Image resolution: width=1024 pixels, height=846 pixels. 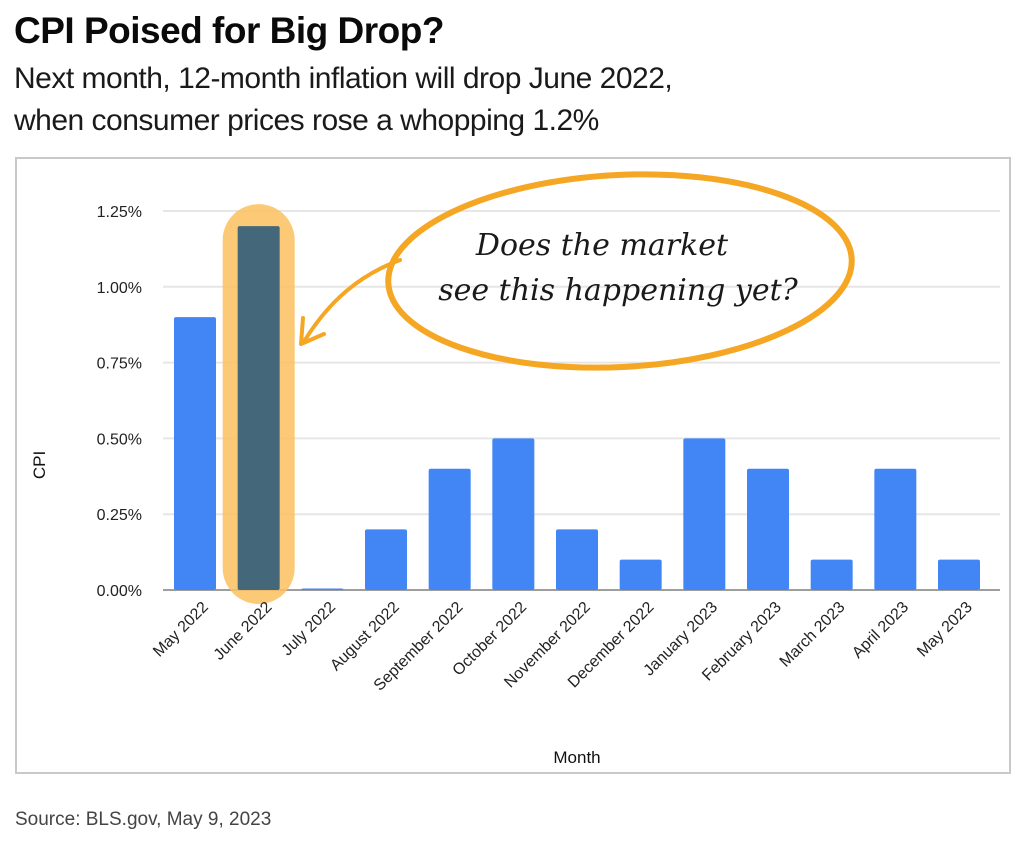 I want to click on y-tick-label: 0.00%, so click(x=119, y=591).